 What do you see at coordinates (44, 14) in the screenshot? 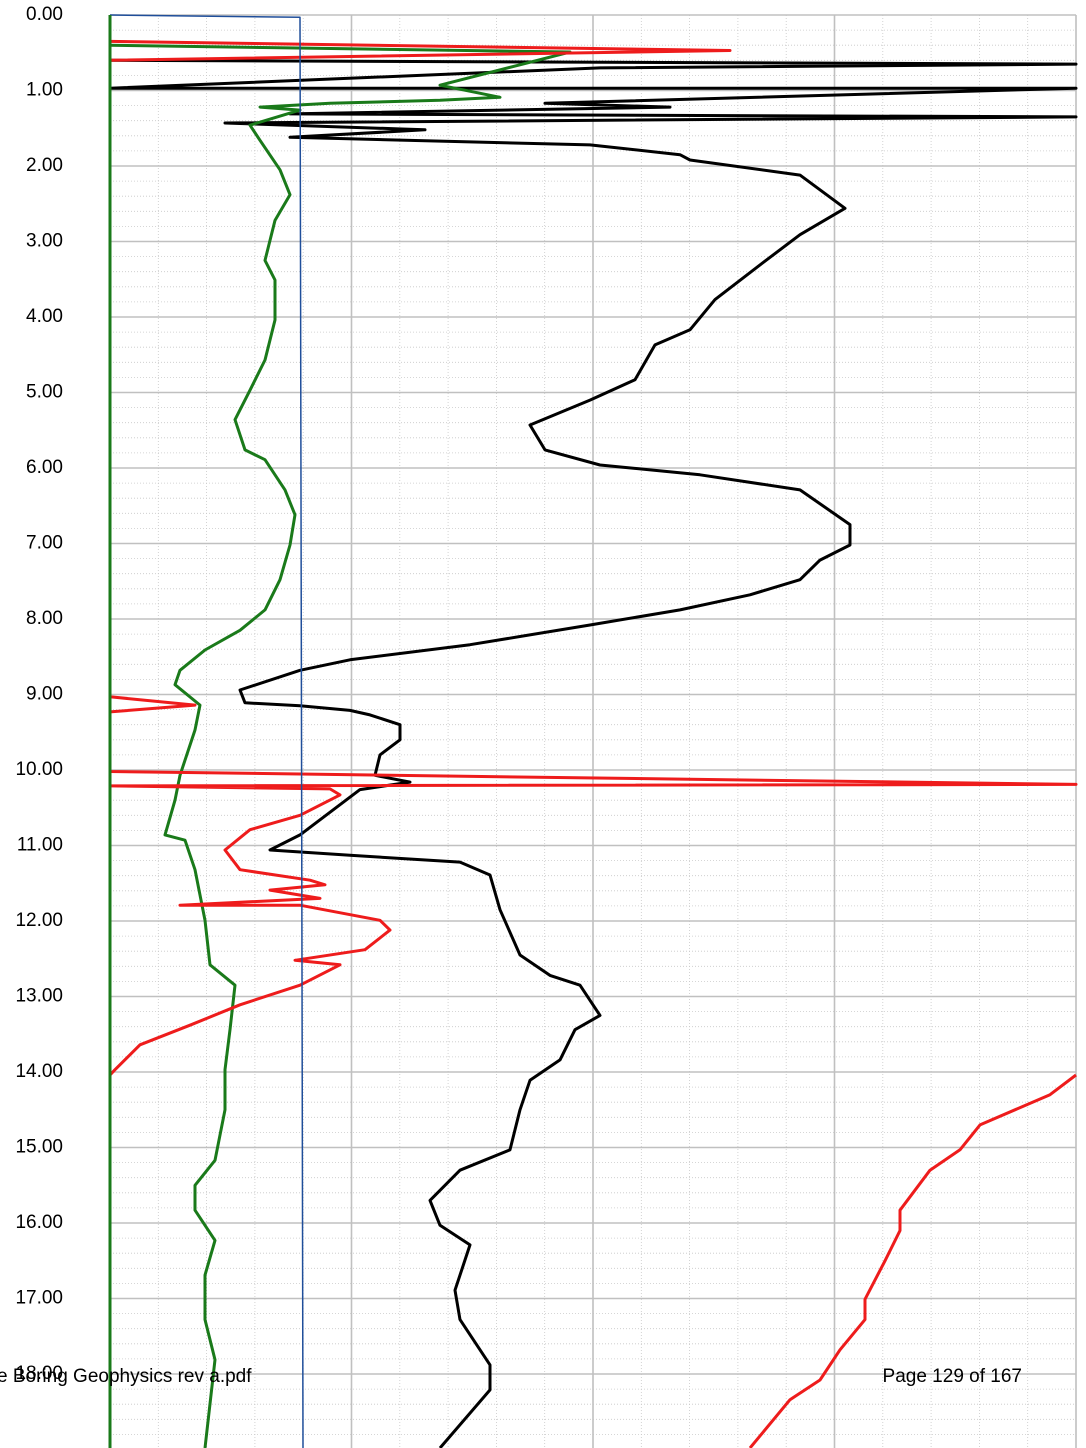
I see `y-tick-label: 0.00` at bounding box center [44, 14].